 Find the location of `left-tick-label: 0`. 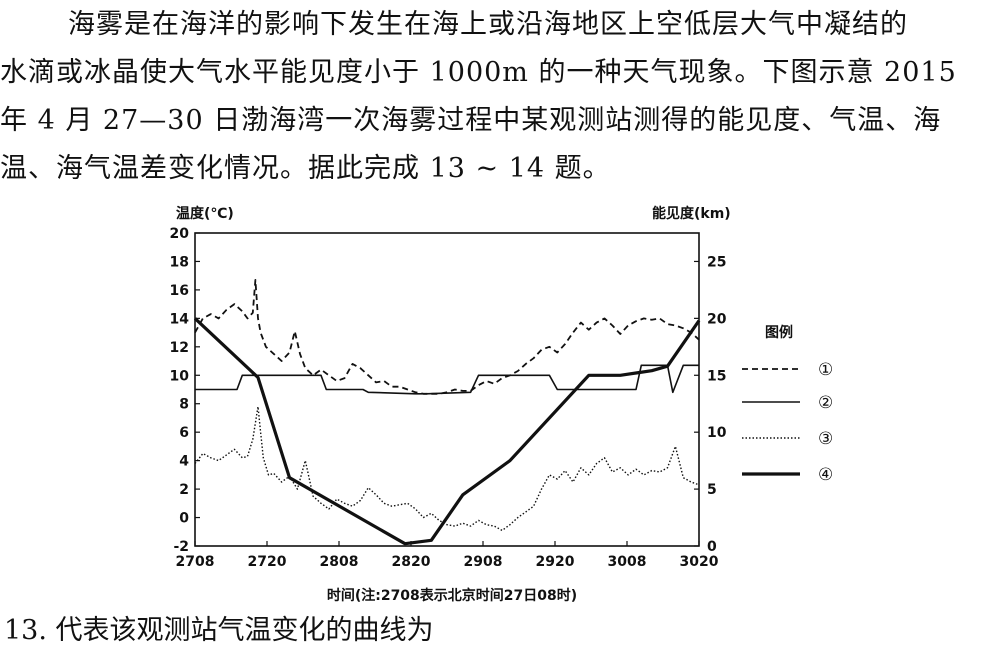

left-tick-label: 0 is located at coordinates (184, 519).